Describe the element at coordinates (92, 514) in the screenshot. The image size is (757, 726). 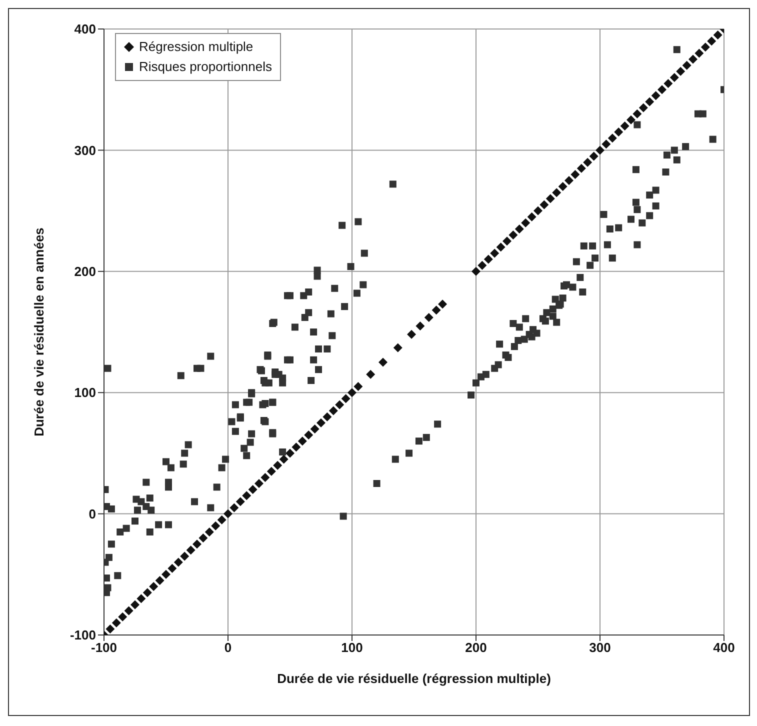
I see `y-tick-label: 0` at that location.